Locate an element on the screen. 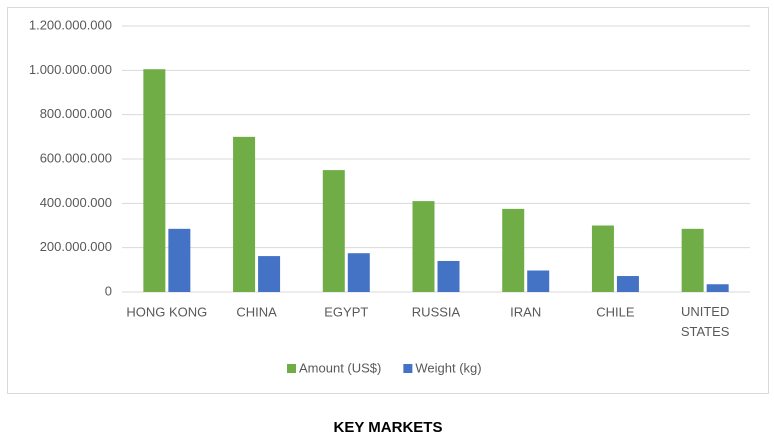 The image size is (774, 446). legend-label: Weight (kg) is located at coordinates (448, 367).